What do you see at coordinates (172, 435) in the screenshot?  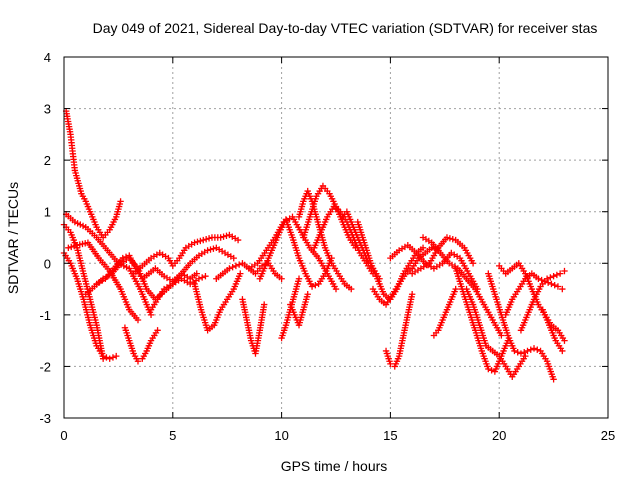 I see `x-tick-label: 5` at bounding box center [172, 435].